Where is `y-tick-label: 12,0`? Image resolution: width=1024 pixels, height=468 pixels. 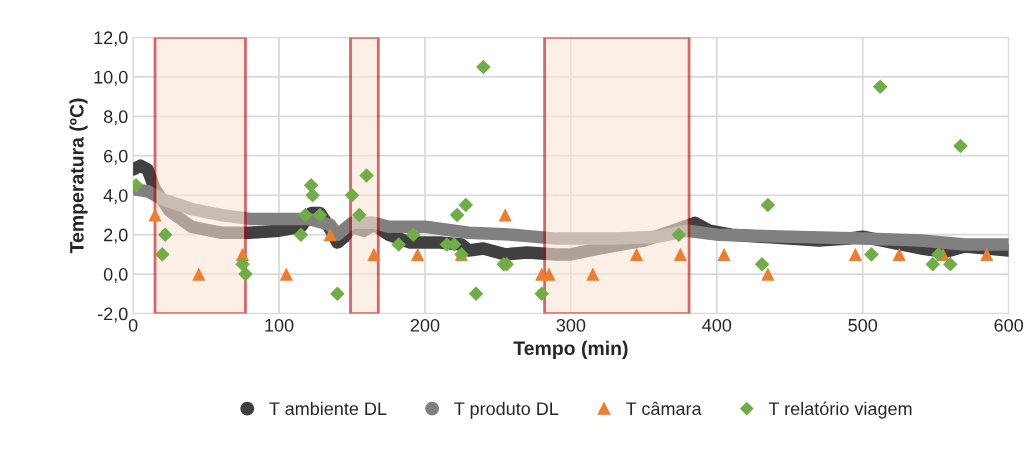
y-tick-label: 12,0 is located at coordinates (111, 39).